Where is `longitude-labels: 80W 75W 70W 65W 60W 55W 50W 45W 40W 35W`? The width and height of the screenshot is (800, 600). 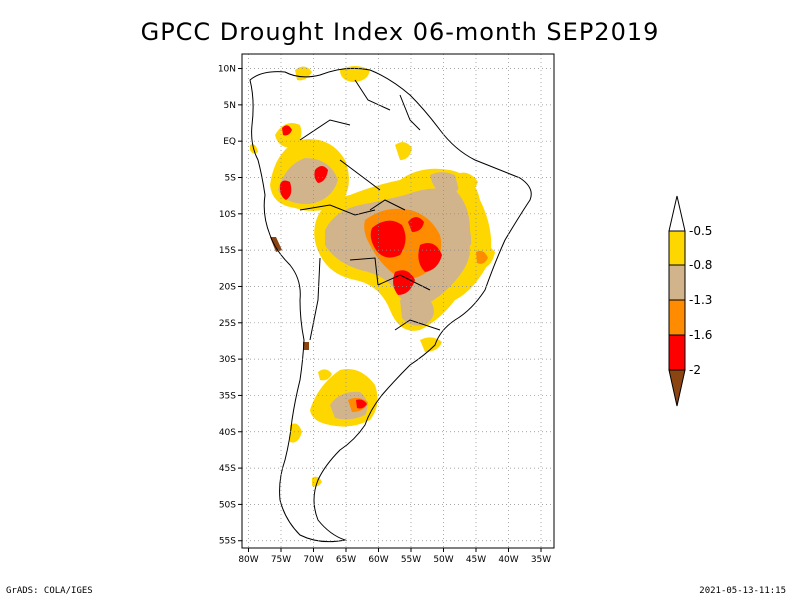
longitude-labels: 80W 75W 70W 65W 60W 55W 50W 45W 40W 35W is located at coordinates (394, 556).